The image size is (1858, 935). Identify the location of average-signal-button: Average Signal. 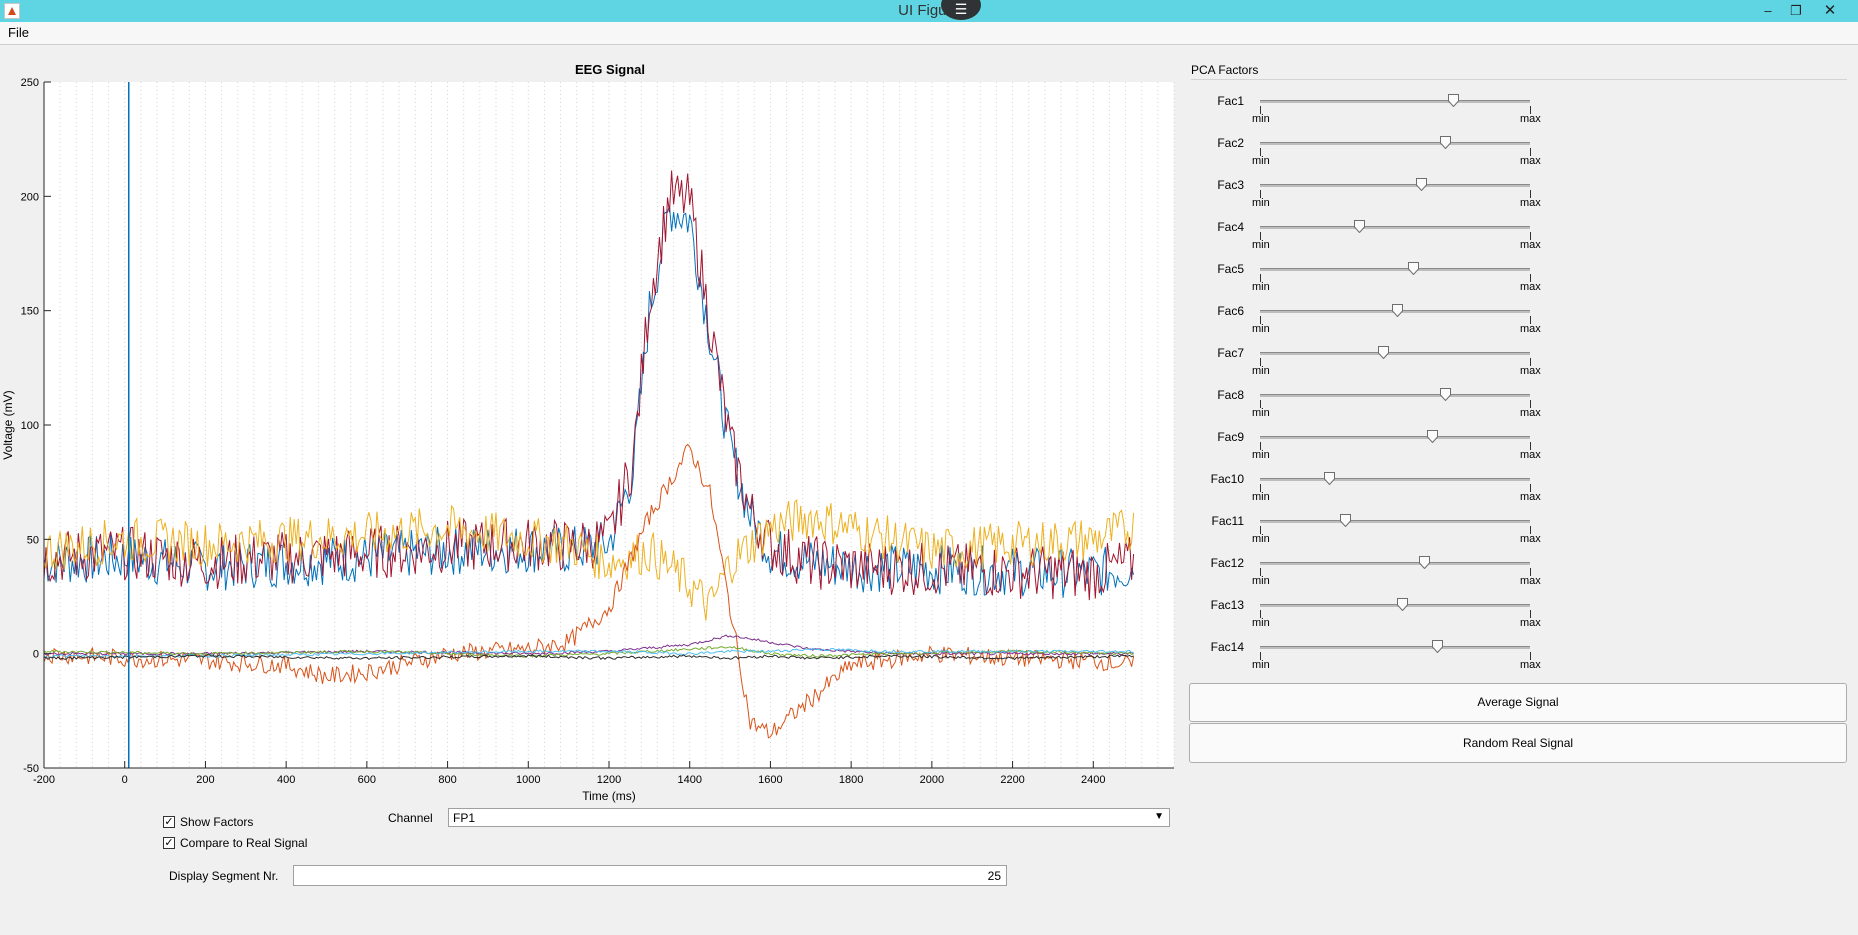
(1518, 702).